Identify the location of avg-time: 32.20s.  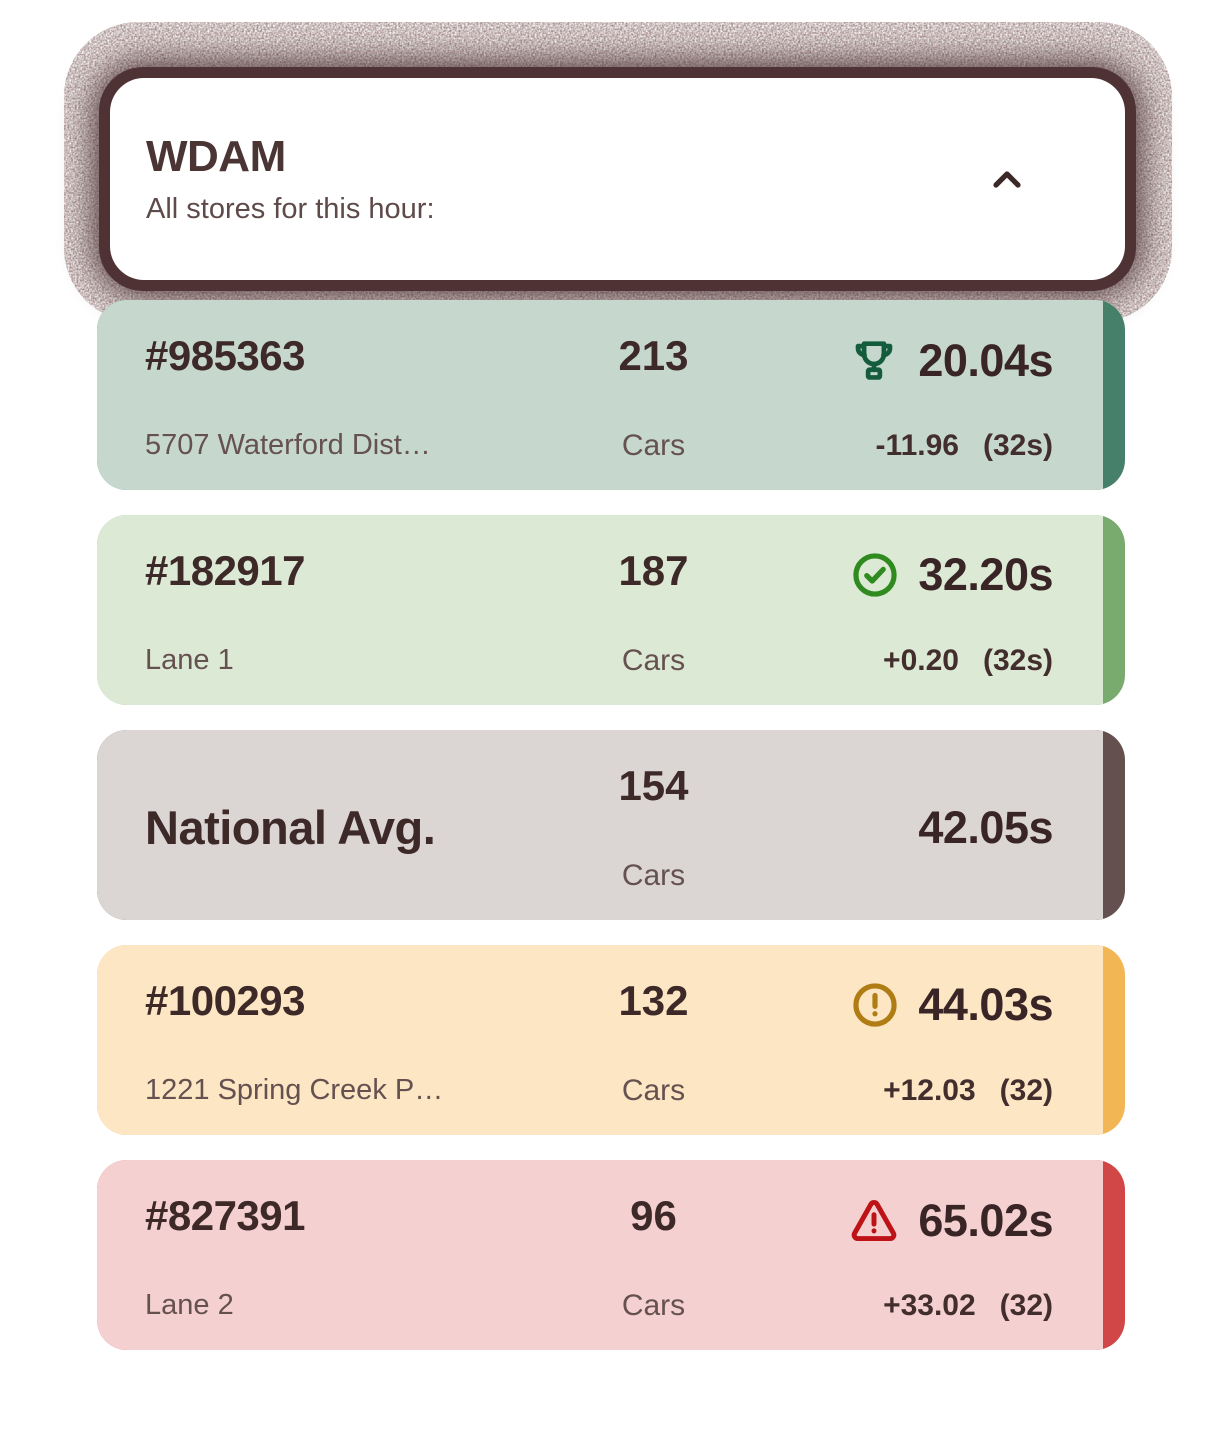
(986, 575).